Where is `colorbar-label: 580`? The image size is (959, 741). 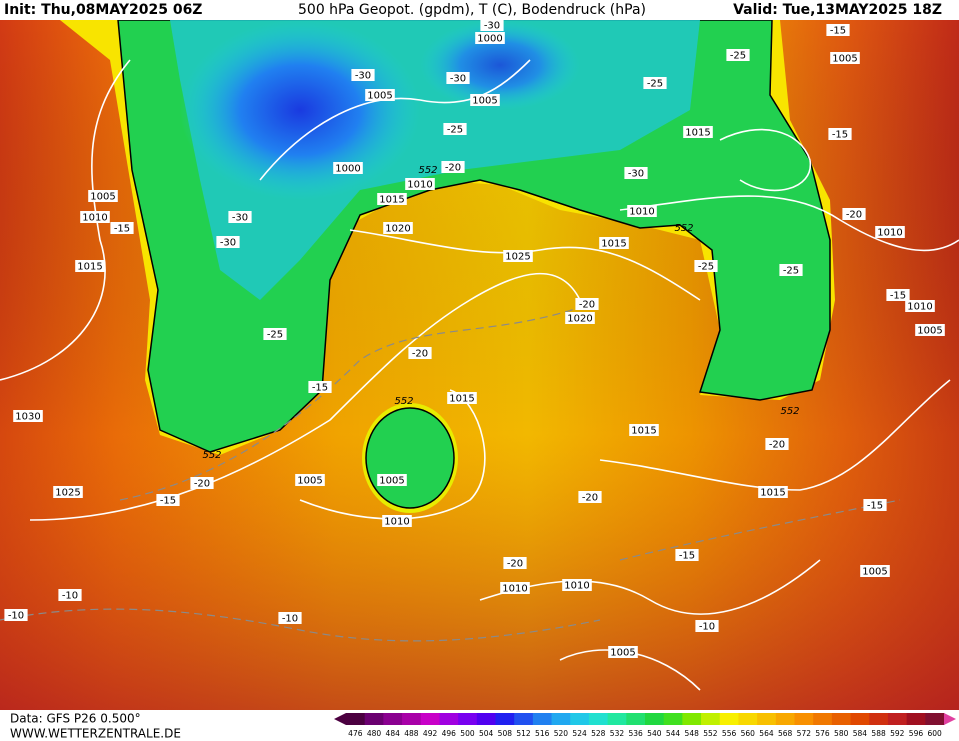 colorbar-label: 580 is located at coordinates (841, 733).